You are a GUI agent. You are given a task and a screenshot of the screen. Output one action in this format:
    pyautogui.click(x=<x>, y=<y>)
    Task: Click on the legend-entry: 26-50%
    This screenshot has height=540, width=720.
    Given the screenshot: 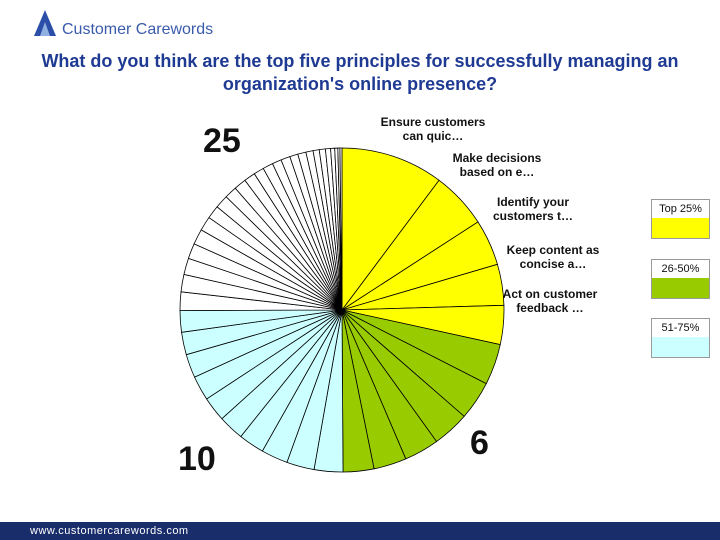 What is the action you would take?
    pyautogui.click(x=680, y=279)
    